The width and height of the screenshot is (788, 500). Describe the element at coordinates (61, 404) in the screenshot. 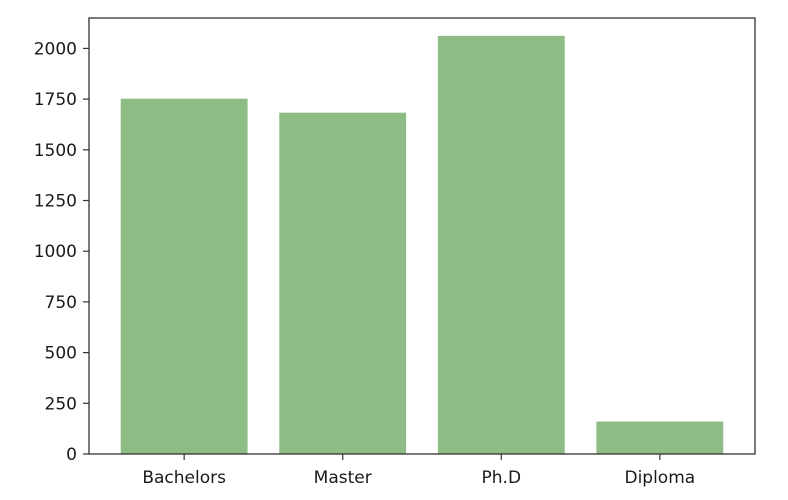

I see `y-tick-label: 250` at that location.